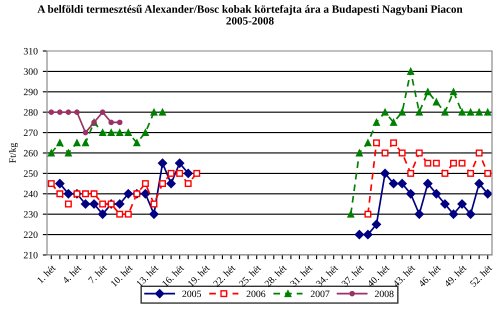 The image size is (500, 329). Describe the element at coordinates (147, 275) in the screenshot. I see `x-tick-label: 13. hét` at that location.